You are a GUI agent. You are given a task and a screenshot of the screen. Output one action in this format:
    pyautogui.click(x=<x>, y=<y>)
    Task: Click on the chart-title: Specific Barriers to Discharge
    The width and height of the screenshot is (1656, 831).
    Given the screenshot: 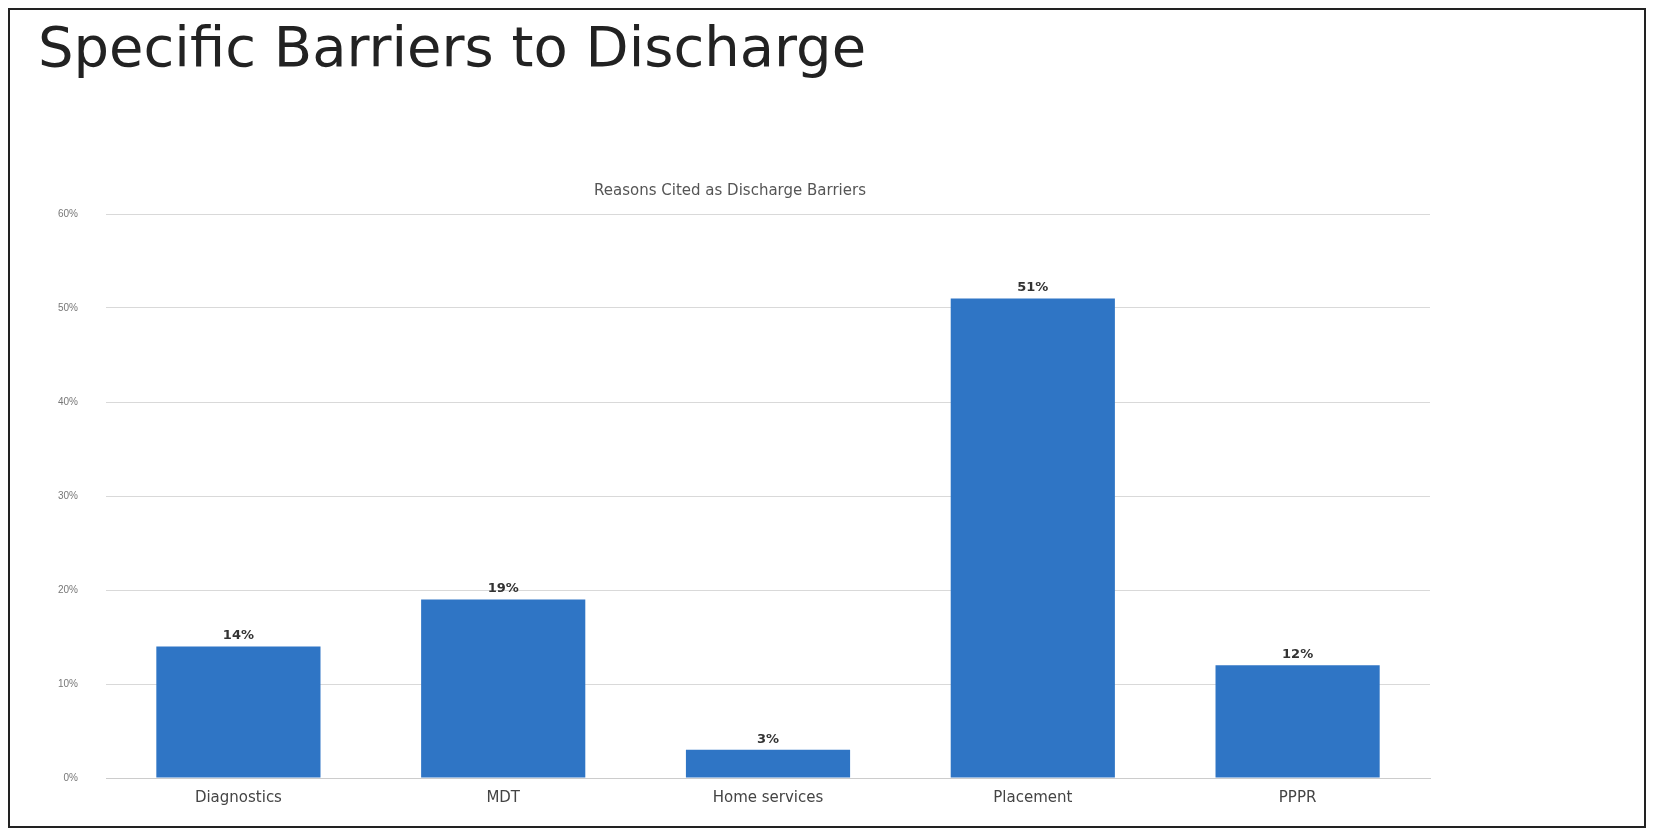 What is the action you would take?
    pyautogui.click(x=452, y=46)
    